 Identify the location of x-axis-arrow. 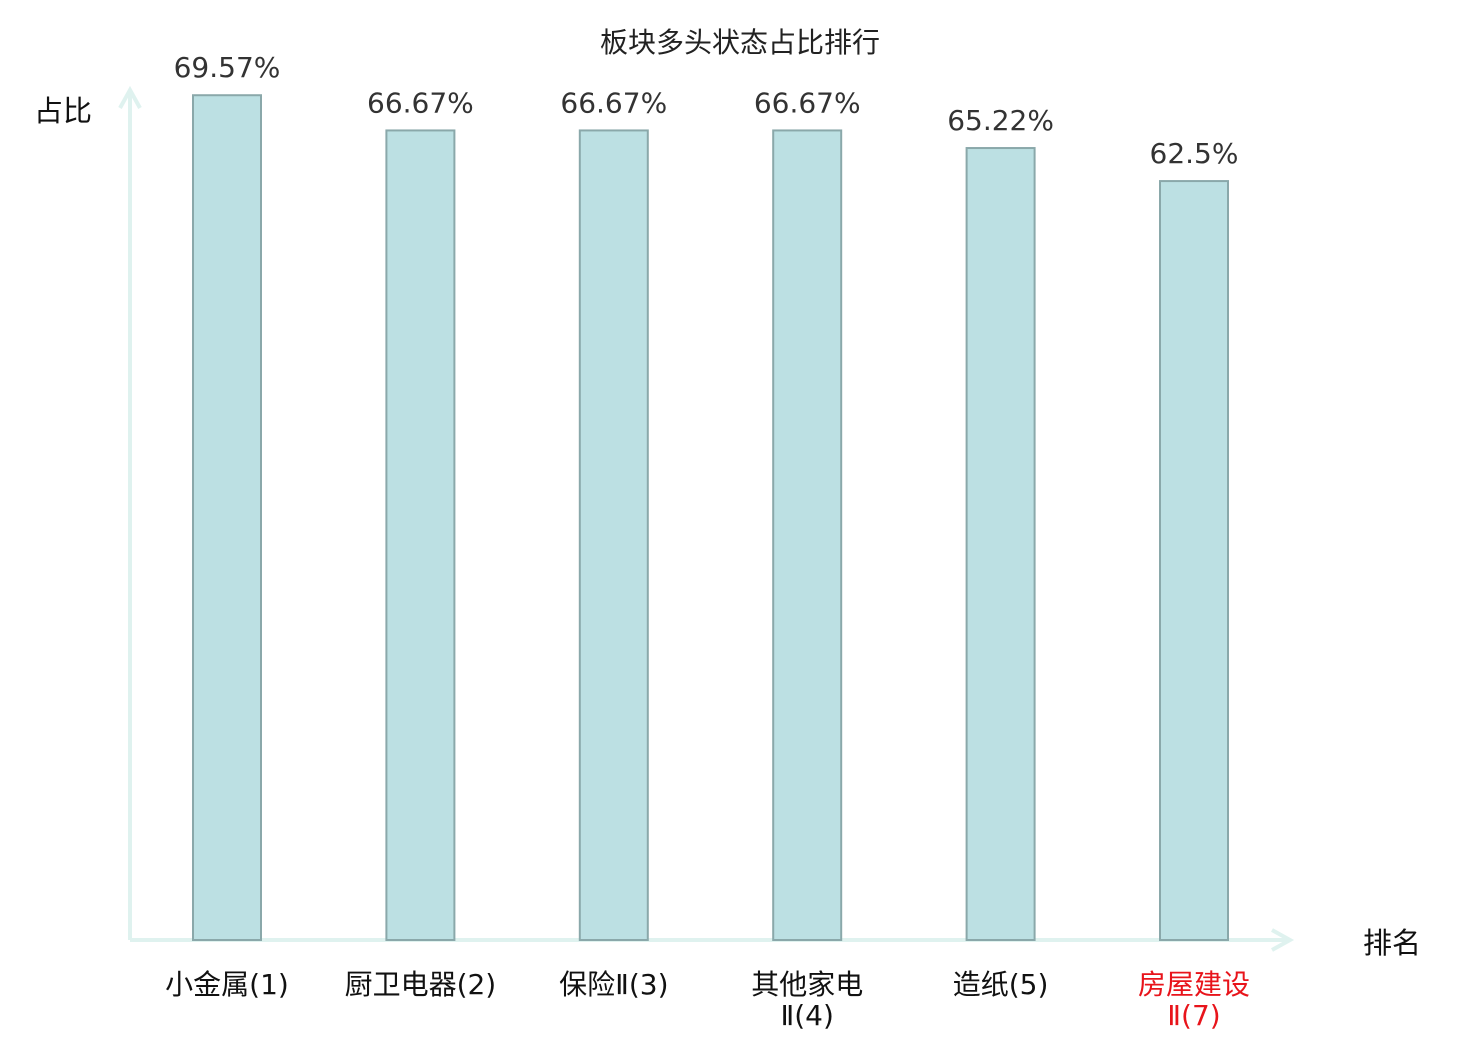
(1283, 940).